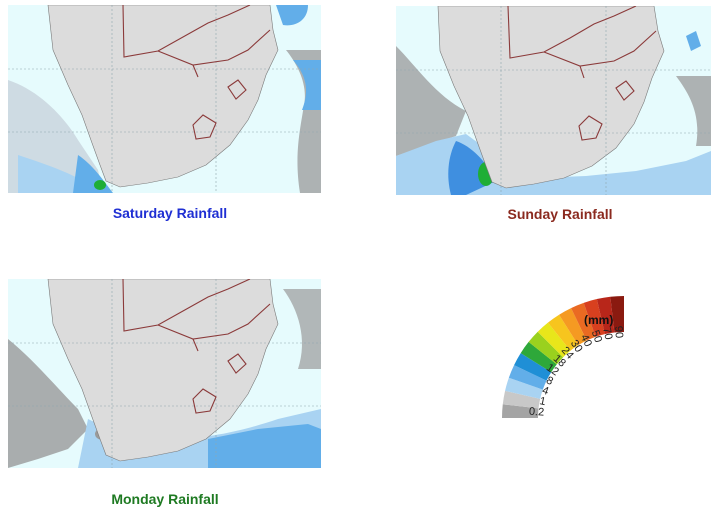 This screenshot has width=723, height=529. I want to click on rain-blue-east, so click(307, 85).